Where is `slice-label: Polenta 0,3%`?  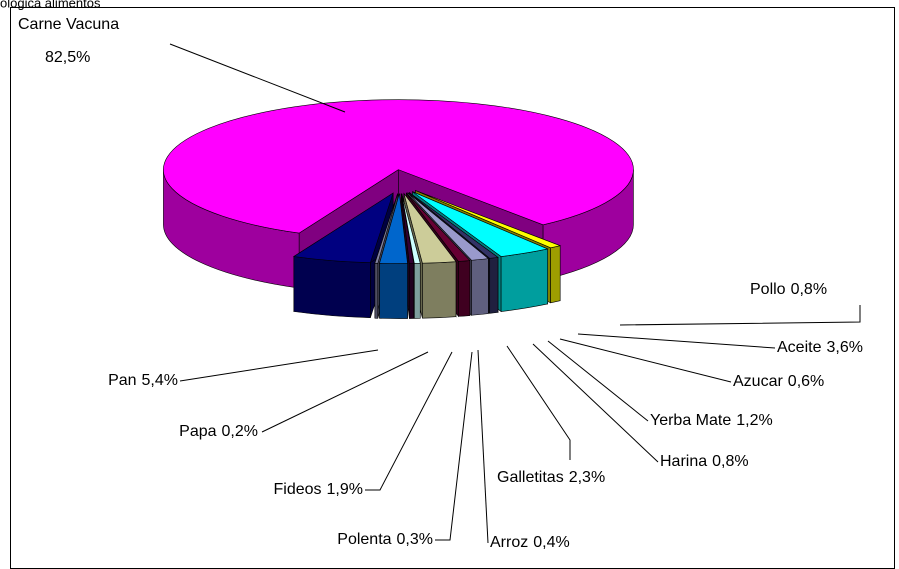 slice-label: Polenta 0,3% is located at coordinates (385, 539).